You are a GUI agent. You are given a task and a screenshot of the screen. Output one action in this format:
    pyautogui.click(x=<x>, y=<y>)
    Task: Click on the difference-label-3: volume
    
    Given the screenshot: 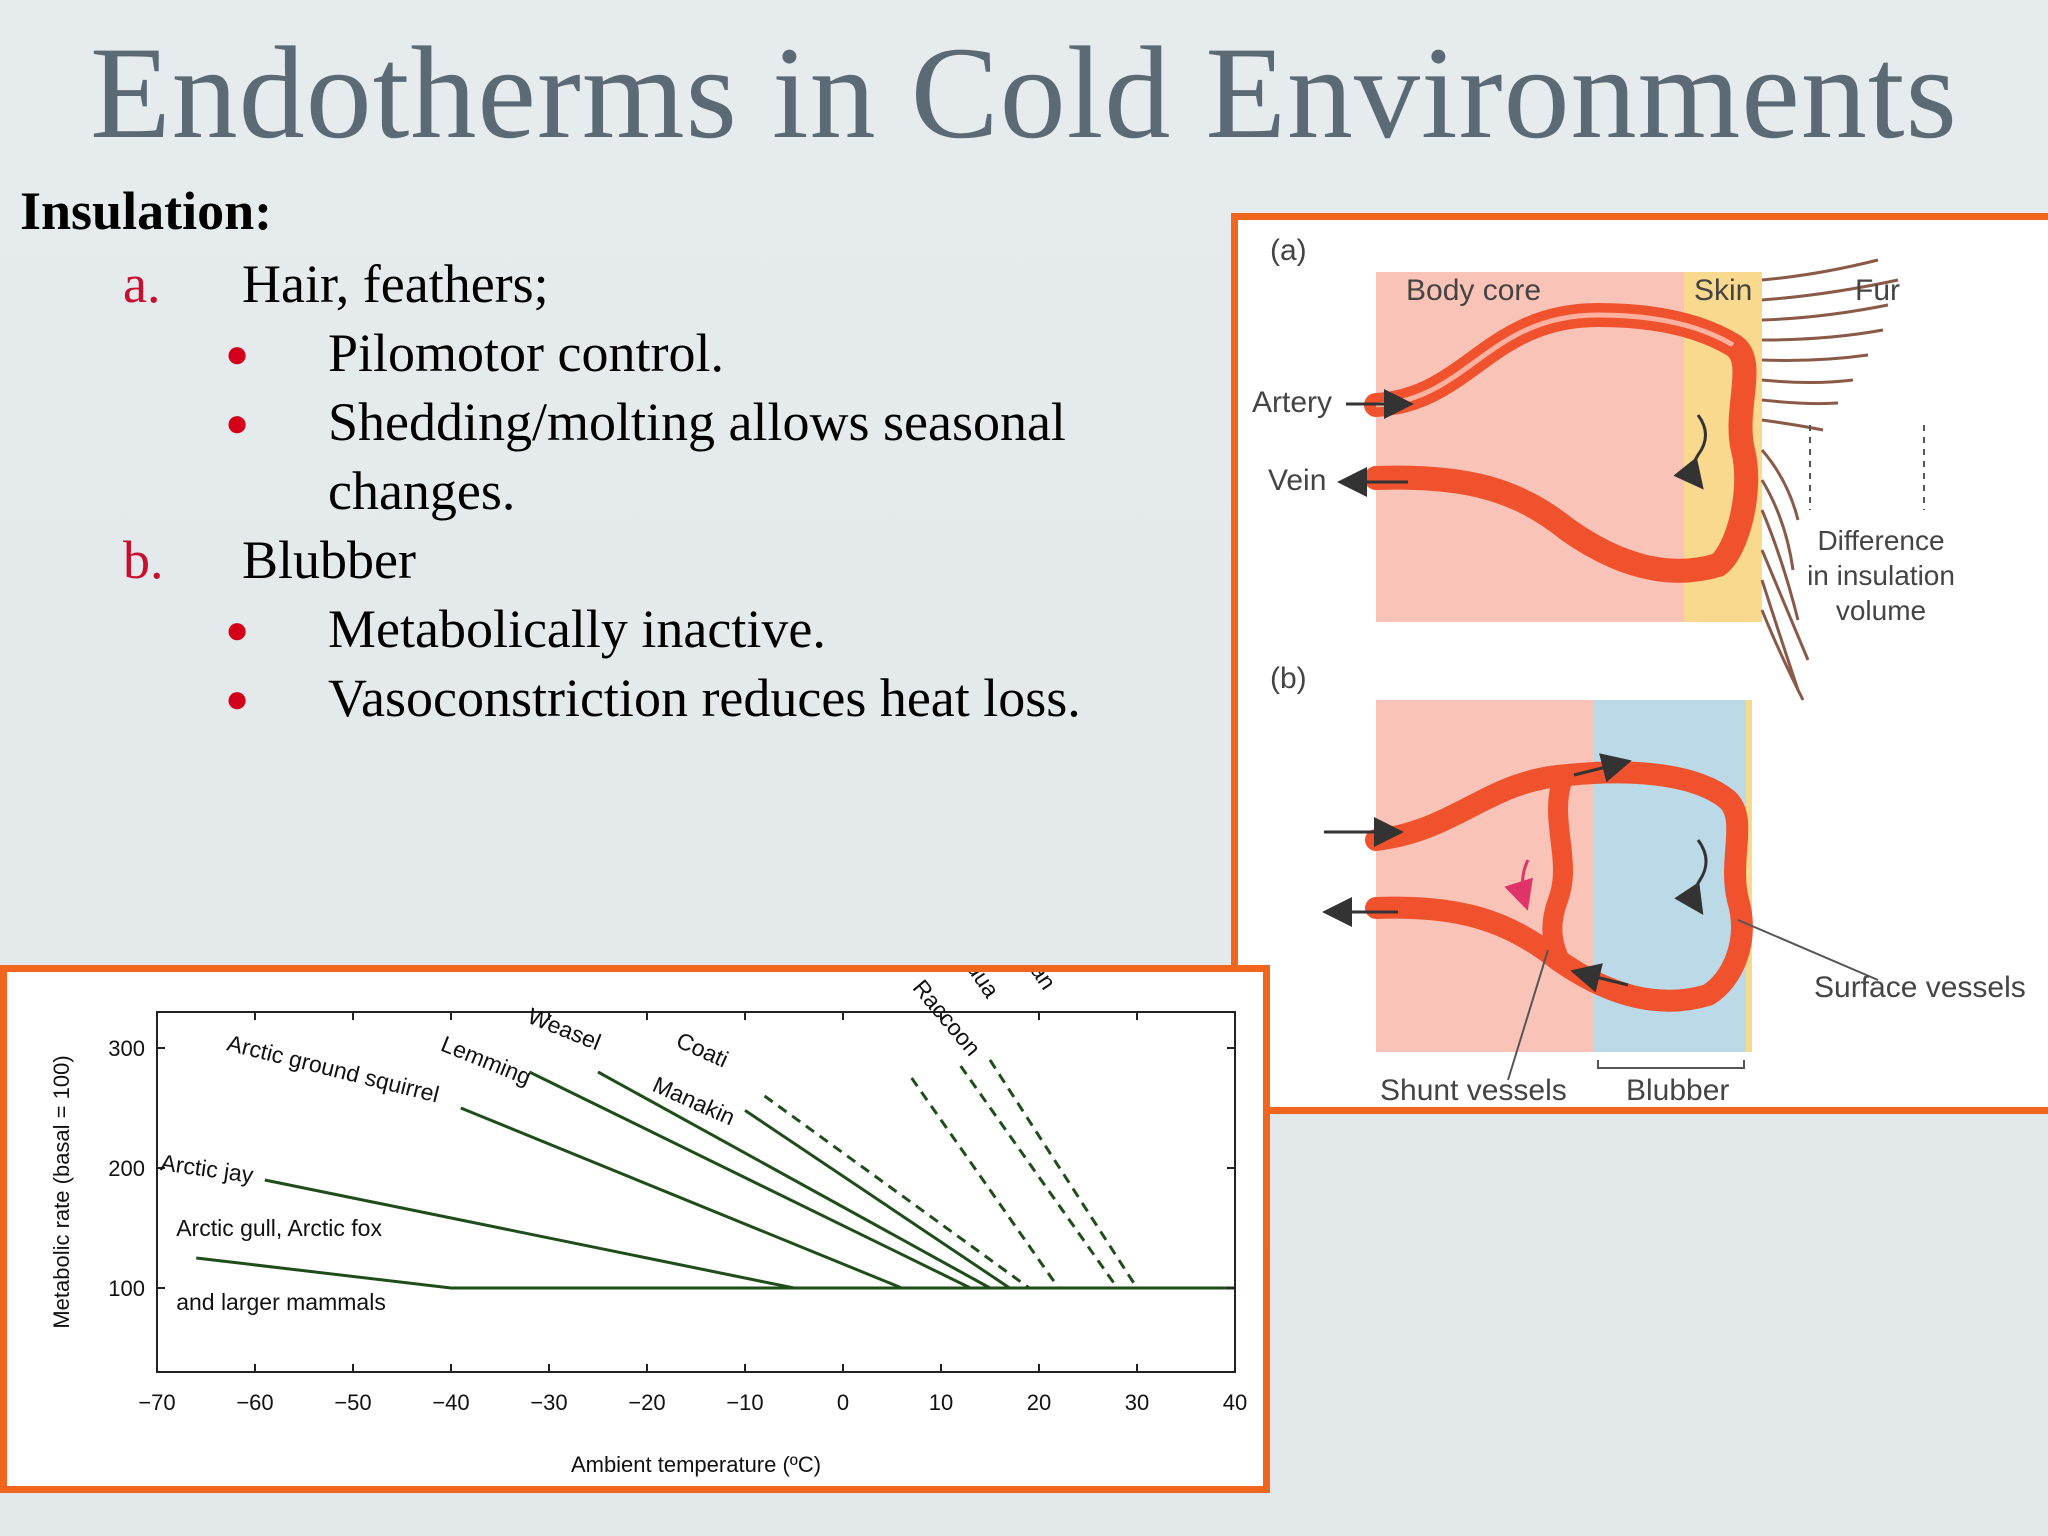 What is the action you would take?
    pyautogui.click(x=1881, y=610)
    